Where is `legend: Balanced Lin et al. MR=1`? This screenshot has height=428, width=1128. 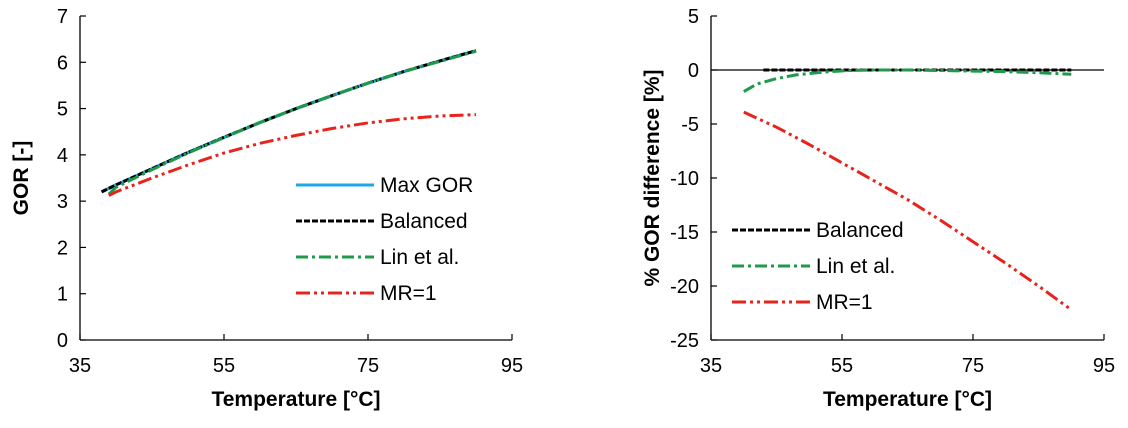
legend: Balanced Lin et al. MR=1 is located at coordinates (818, 266).